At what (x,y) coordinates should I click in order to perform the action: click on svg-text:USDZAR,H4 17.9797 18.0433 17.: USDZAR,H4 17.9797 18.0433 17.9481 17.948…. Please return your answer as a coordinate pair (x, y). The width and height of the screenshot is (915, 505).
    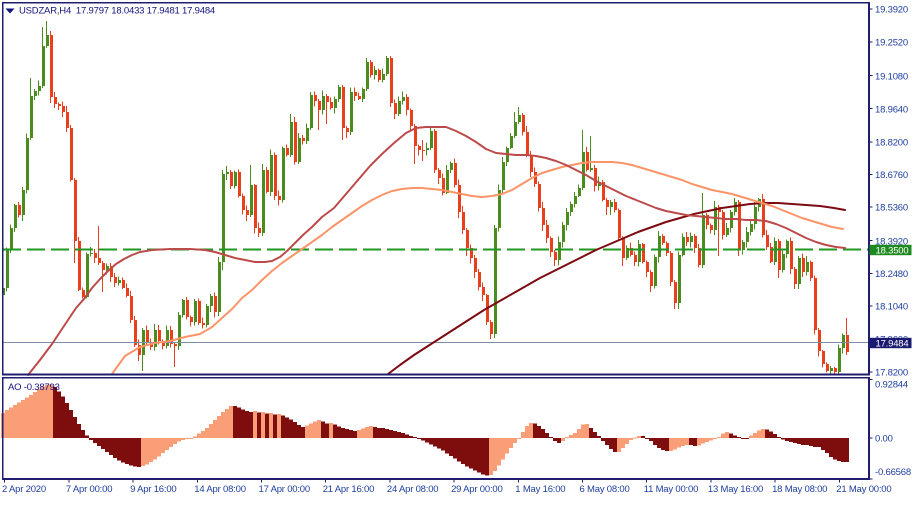
    Looking at the image, I should click on (117, 11).